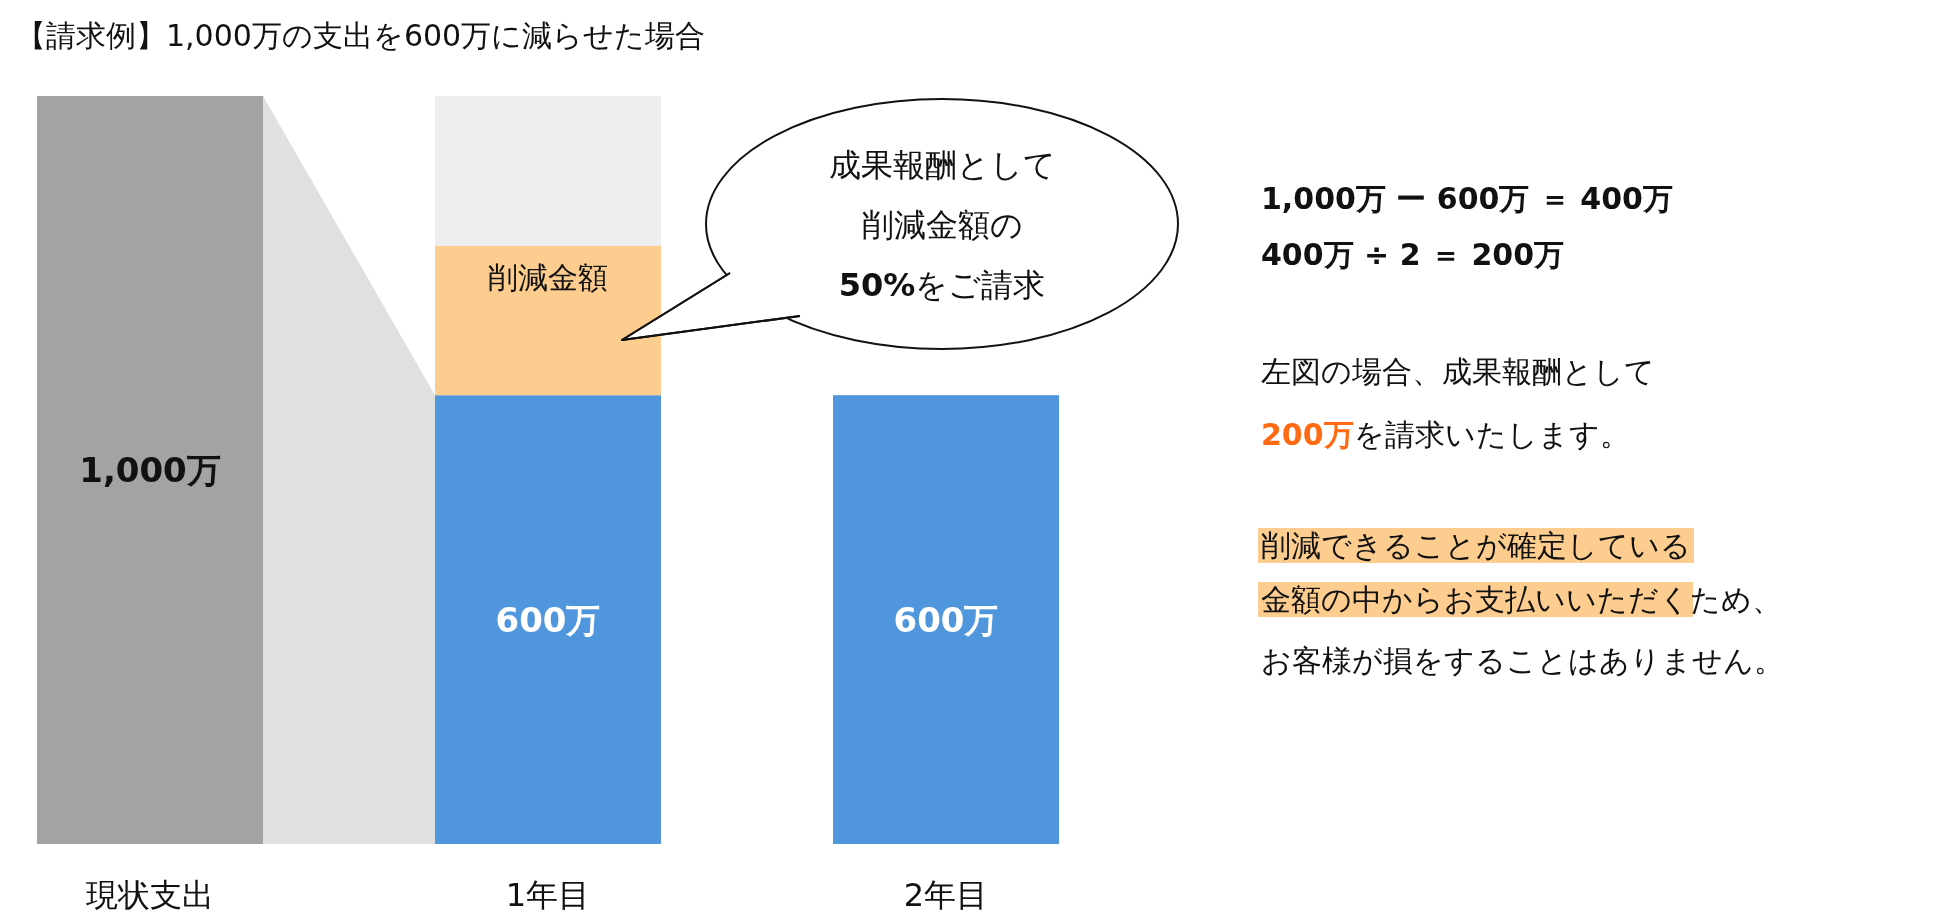 This screenshot has height=922, width=1952. I want to click on annotation: 成果報酬として, so click(942, 165).